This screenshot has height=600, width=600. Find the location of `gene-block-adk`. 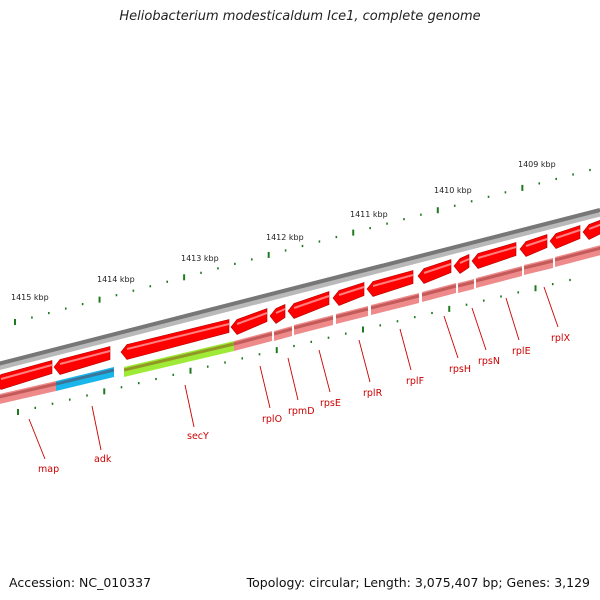

gene-block-adk is located at coordinates (85, 379).